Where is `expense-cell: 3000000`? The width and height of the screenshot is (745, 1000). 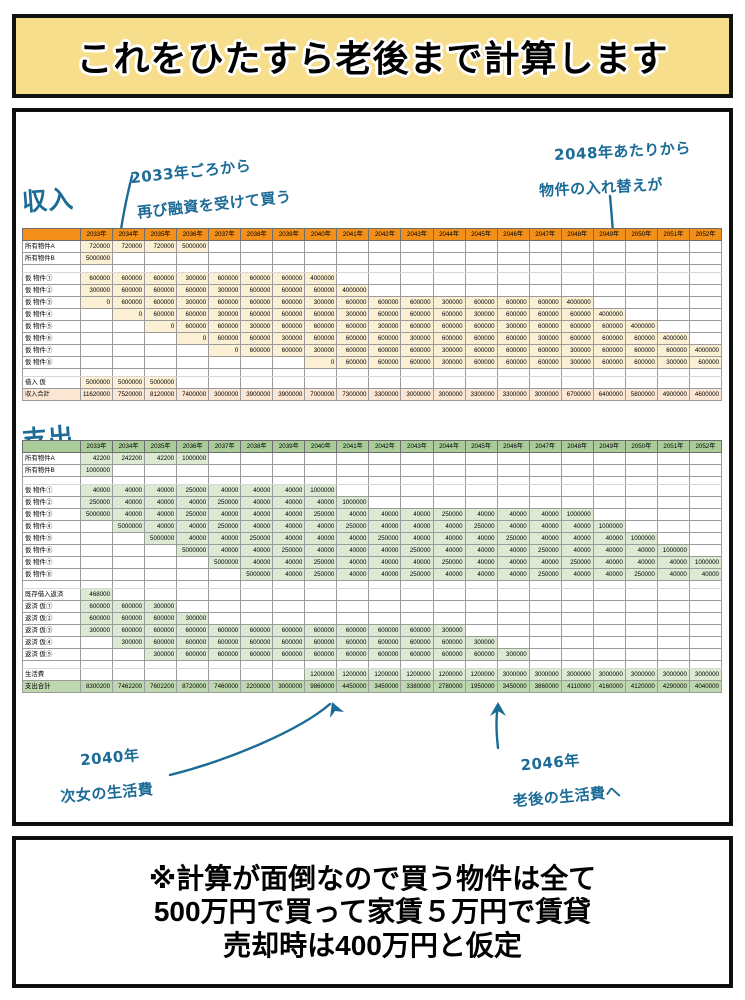
expense-cell: 3000000 is located at coordinates (513, 674).